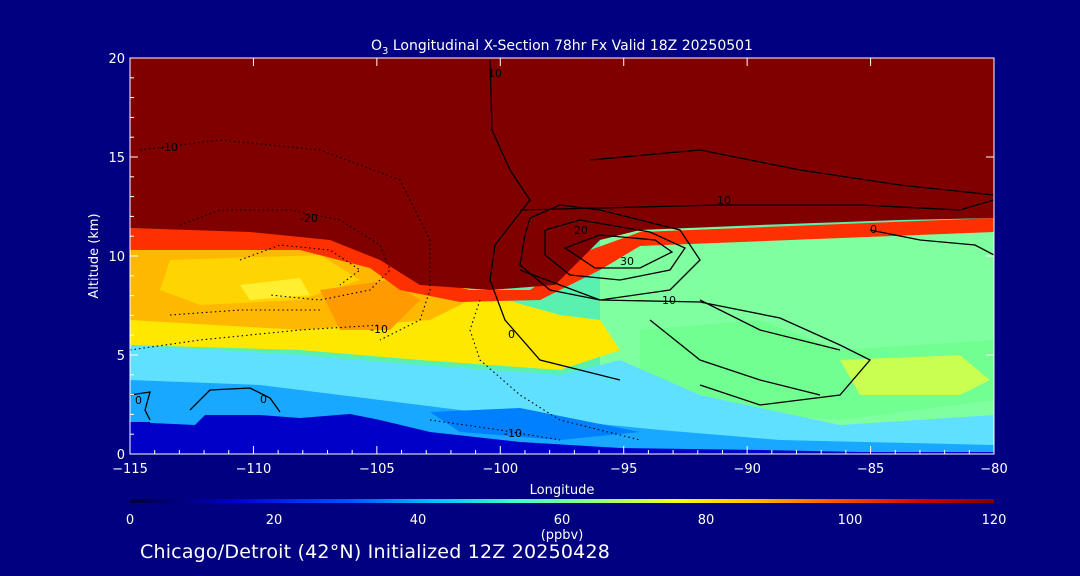 Image resolution: width=1080 pixels, height=576 pixels. What do you see at coordinates (121, 356) in the screenshot?
I see `y-tick-label: 5` at bounding box center [121, 356].